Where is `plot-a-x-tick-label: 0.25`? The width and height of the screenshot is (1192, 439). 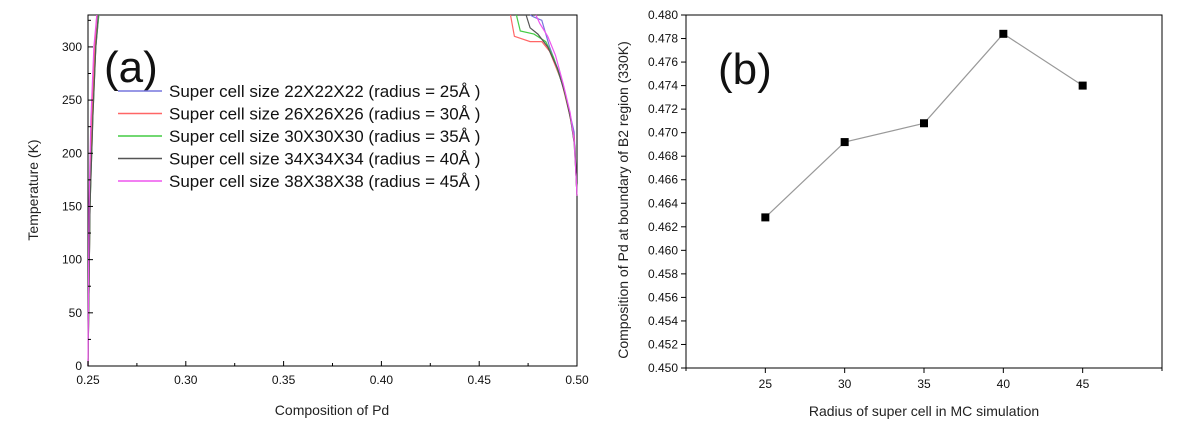
plot-a-x-tick-label: 0.25 is located at coordinates (88, 380).